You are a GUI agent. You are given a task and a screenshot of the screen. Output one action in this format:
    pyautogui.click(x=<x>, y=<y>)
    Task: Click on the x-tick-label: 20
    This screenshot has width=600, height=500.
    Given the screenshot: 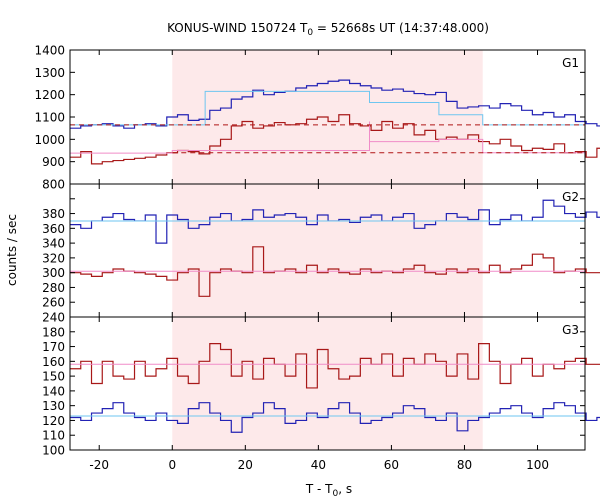 What is the action you would take?
    pyautogui.click(x=245, y=465)
    